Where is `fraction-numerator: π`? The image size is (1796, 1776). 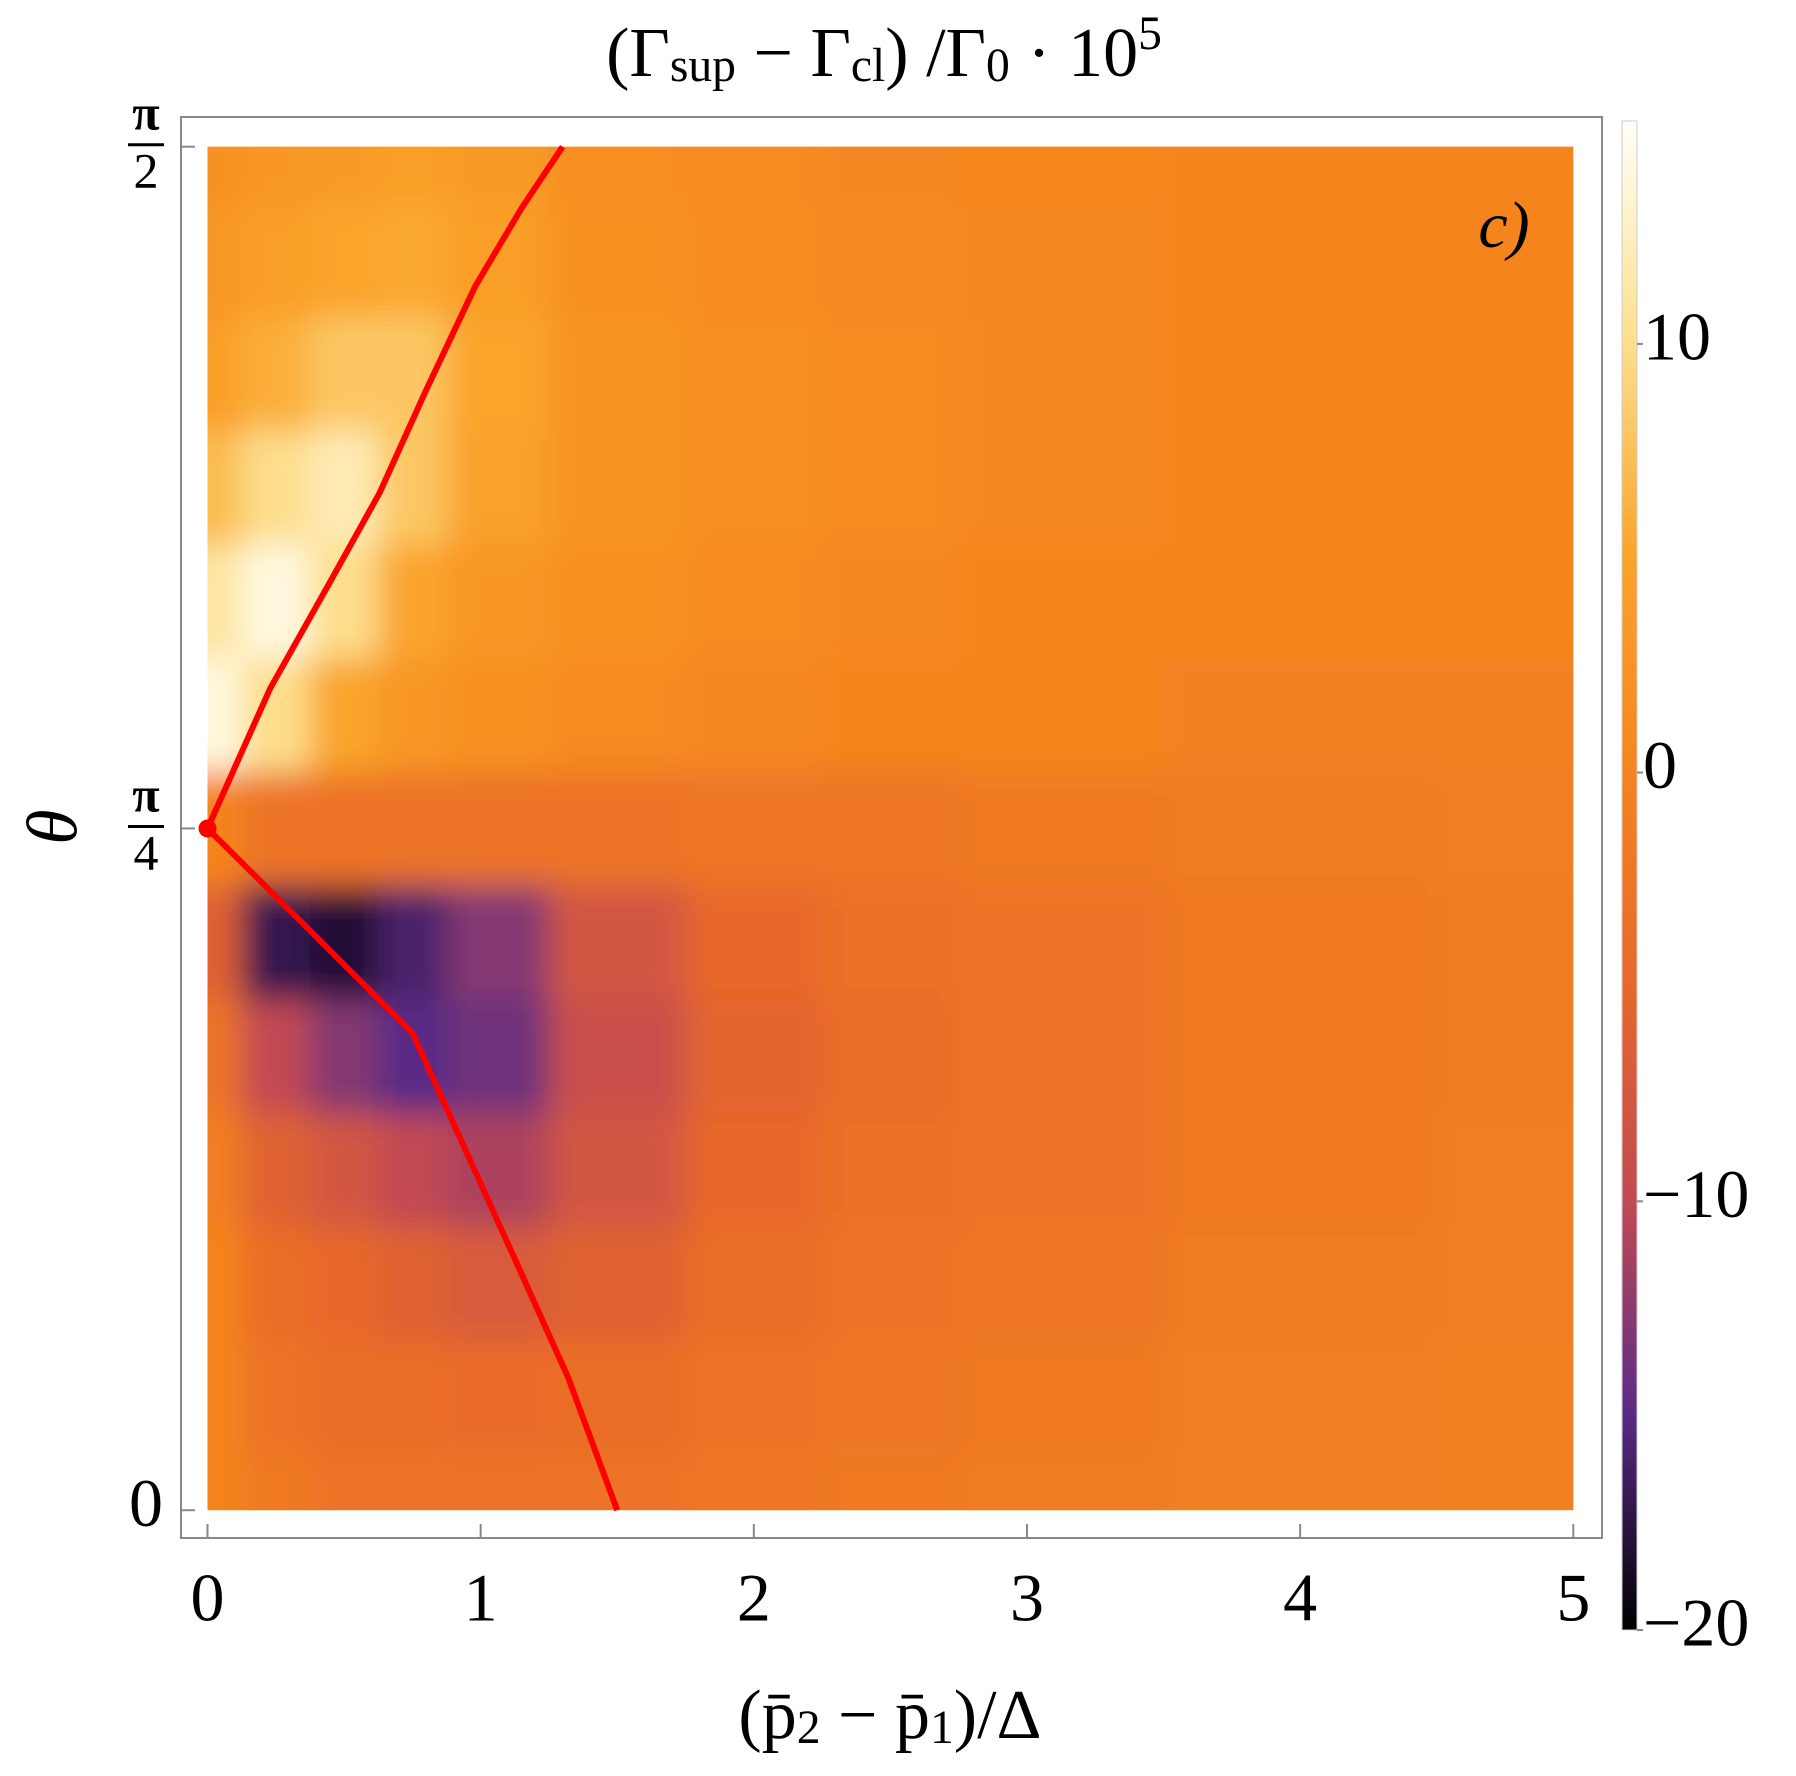 fraction-numerator: π is located at coordinates (145, 795).